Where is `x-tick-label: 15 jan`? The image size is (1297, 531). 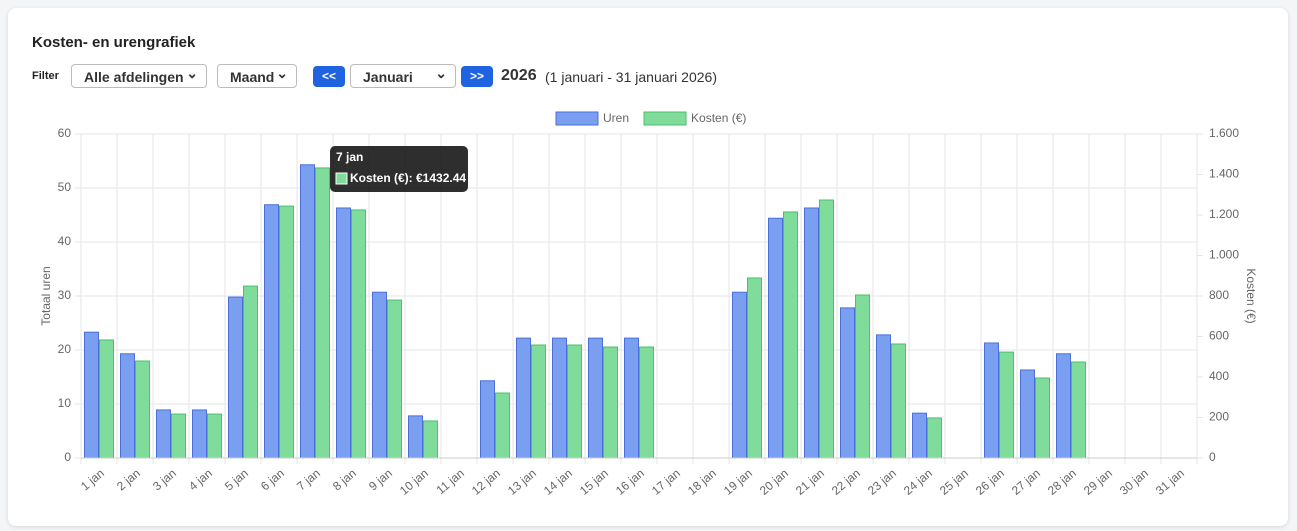
x-tick-label: 15 jan is located at coordinates (594, 482).